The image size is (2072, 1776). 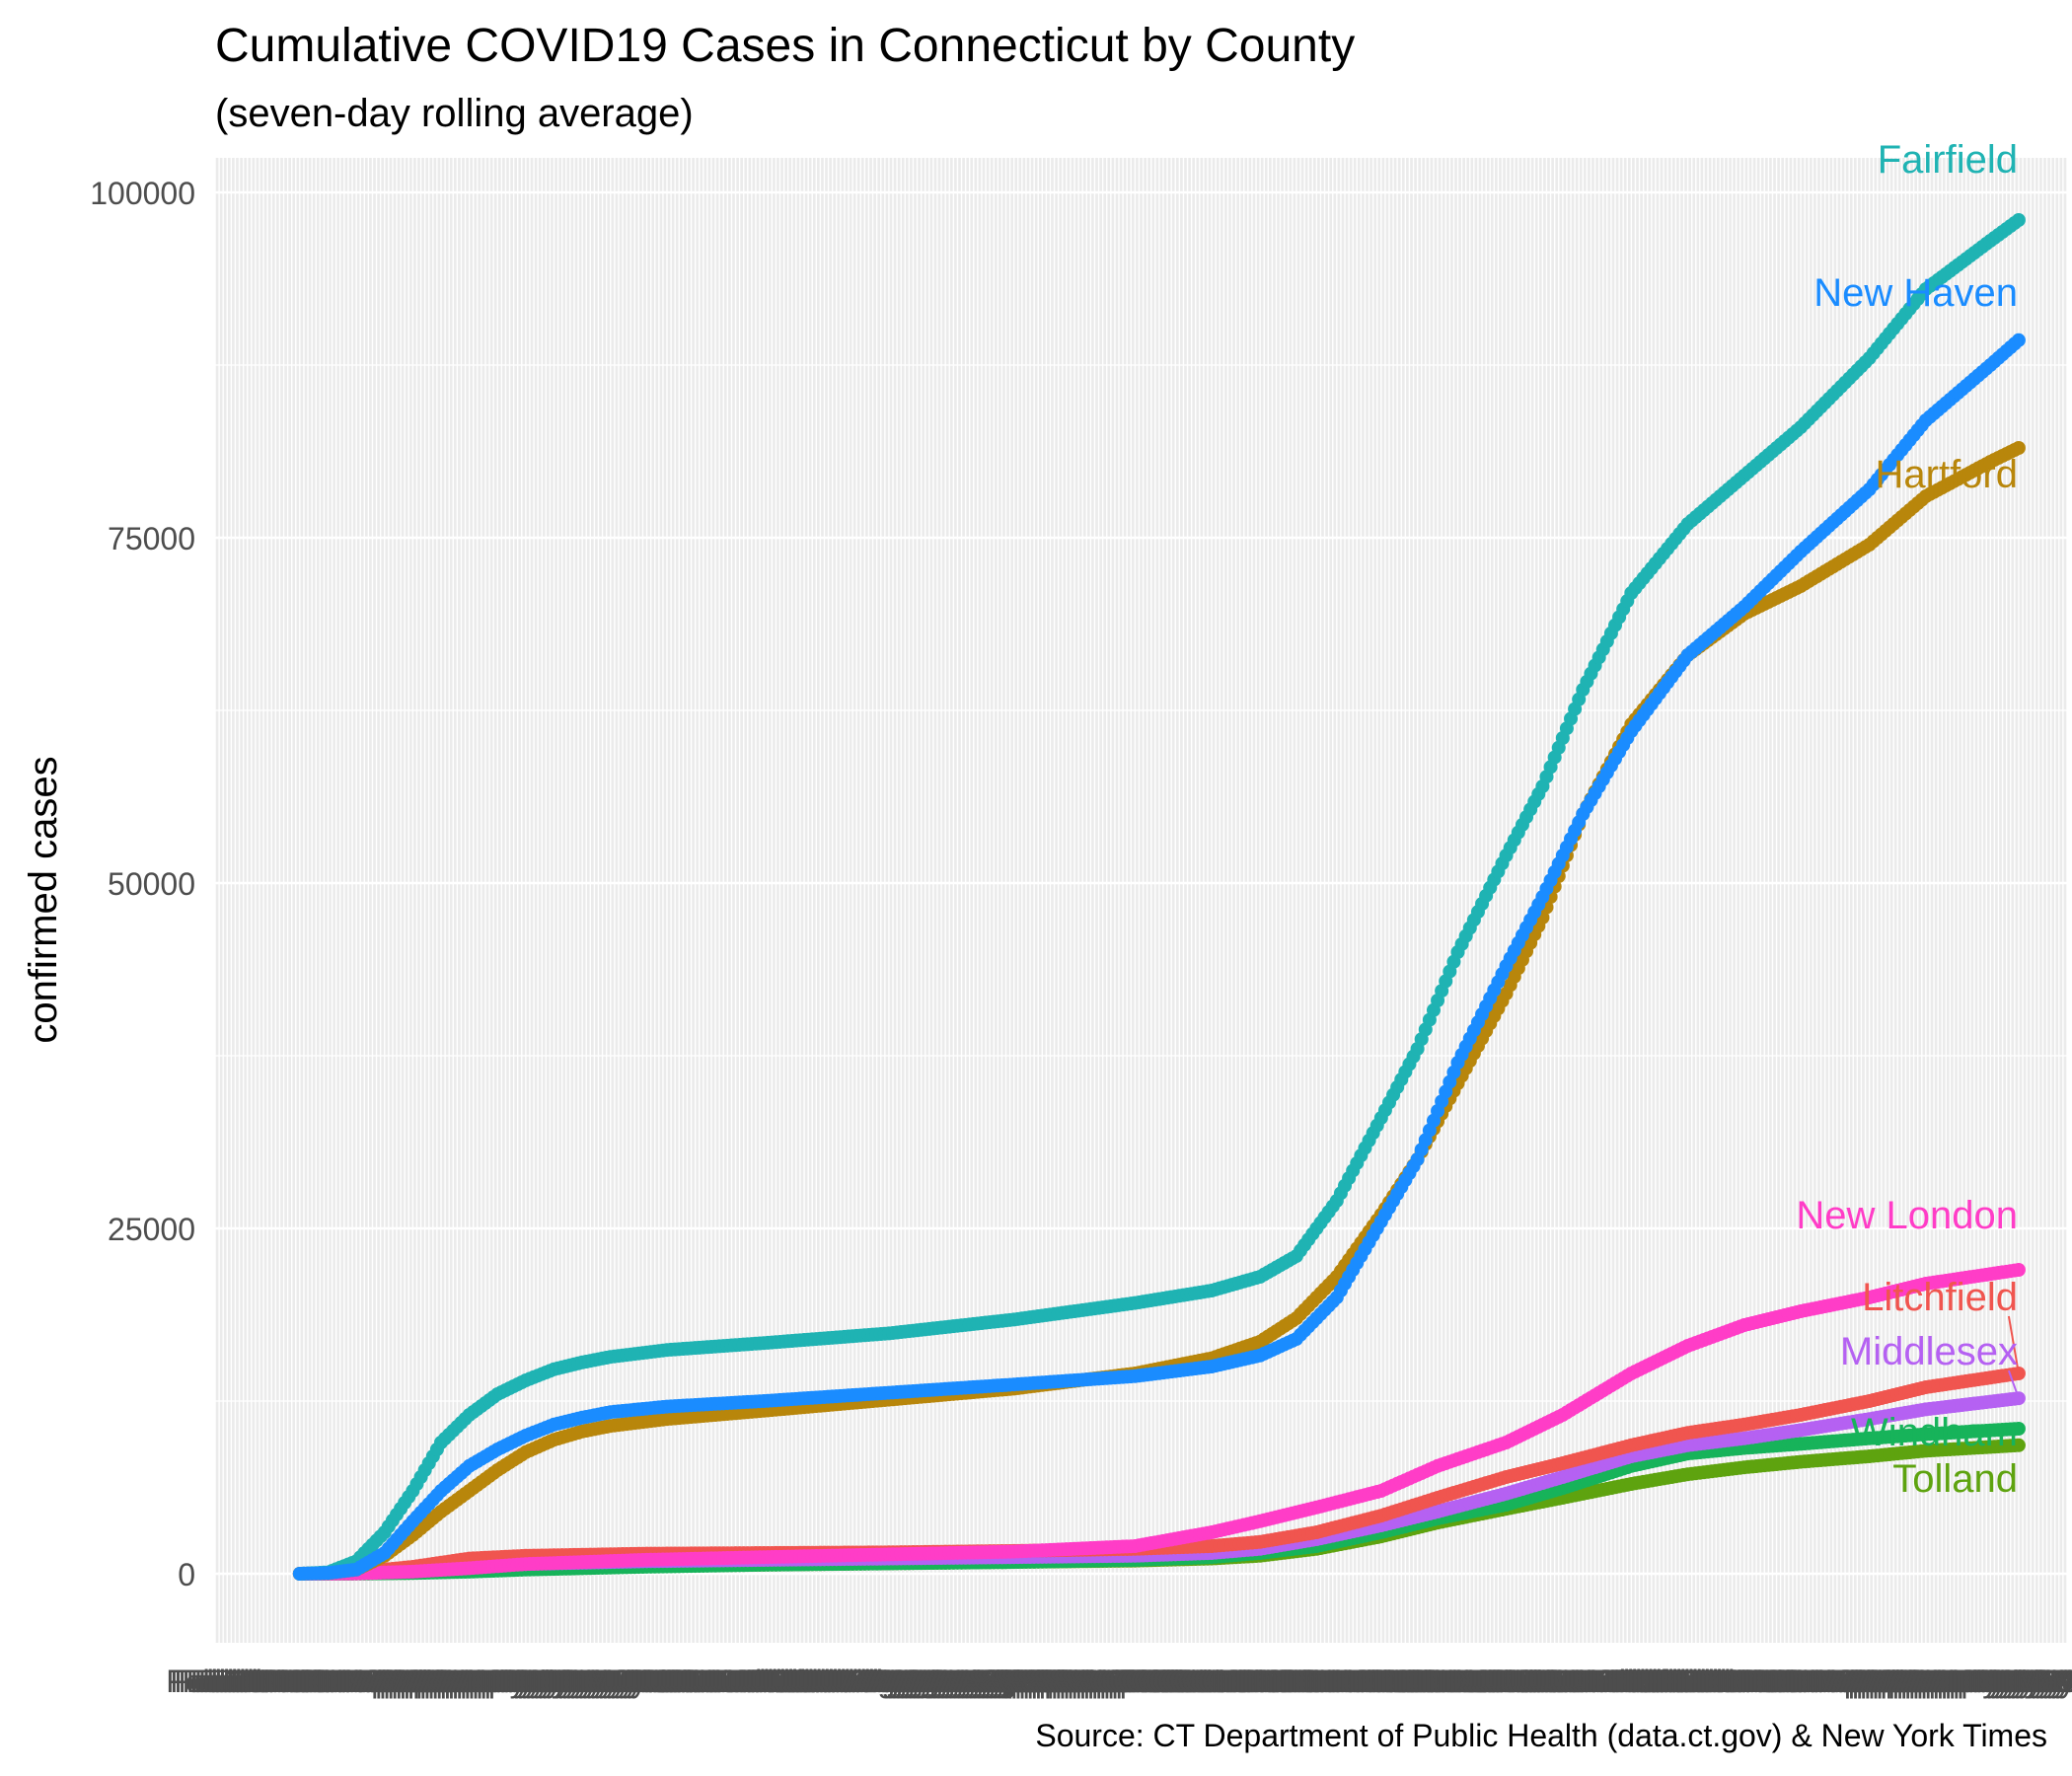 I want to click on x-tick-label: May 31, so click(x=639, y=1682).